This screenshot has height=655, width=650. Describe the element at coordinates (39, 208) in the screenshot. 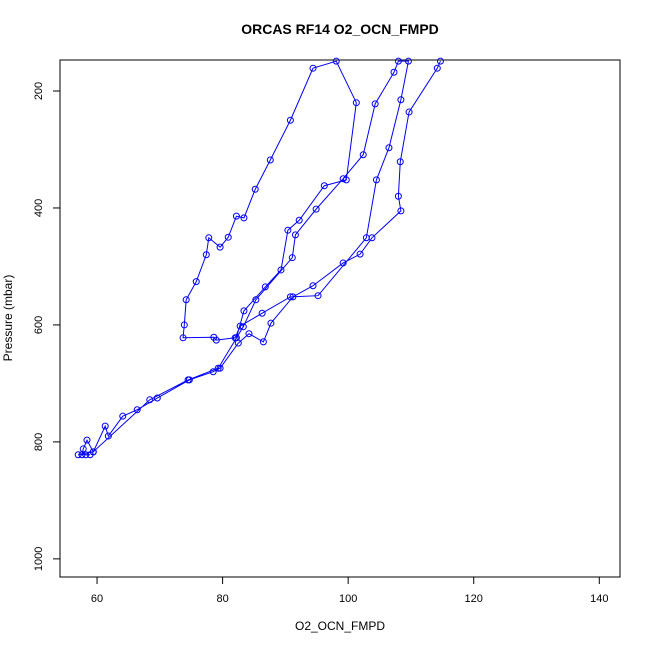

I see `y-tick-label: 400` at that location.